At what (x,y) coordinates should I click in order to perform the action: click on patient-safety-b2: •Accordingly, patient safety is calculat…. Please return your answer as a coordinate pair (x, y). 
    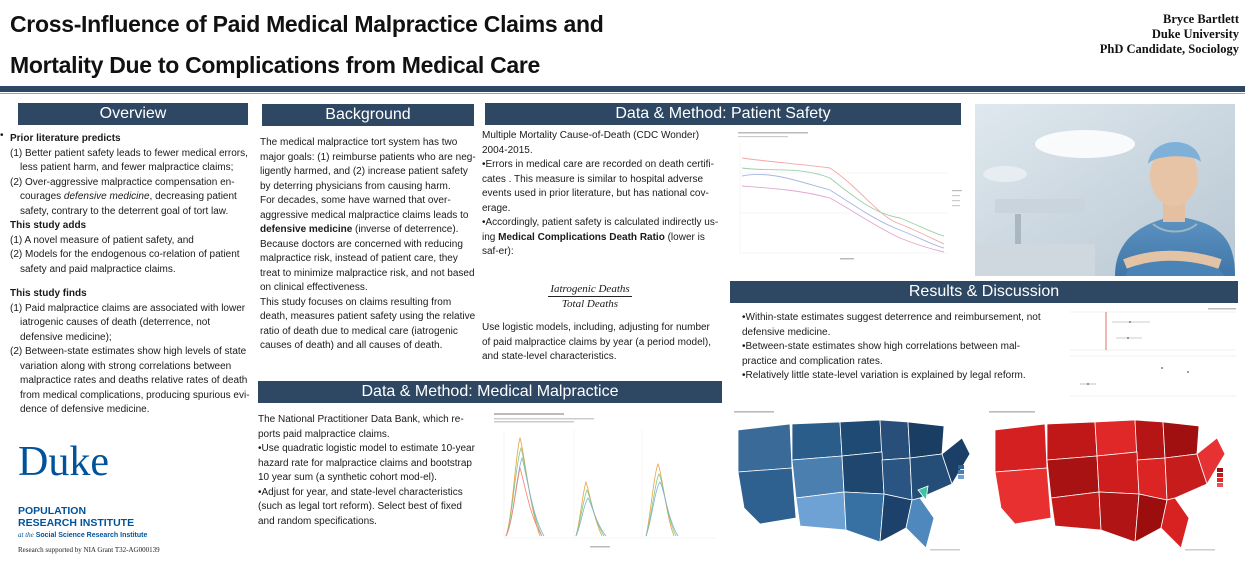
    Looking at the image, I should click on (600, 237).